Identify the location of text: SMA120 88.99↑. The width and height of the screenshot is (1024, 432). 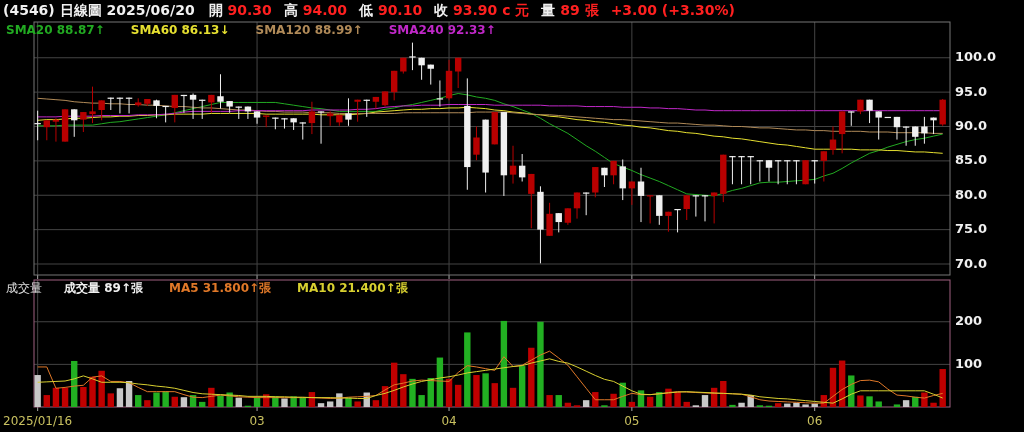
(309, 30).